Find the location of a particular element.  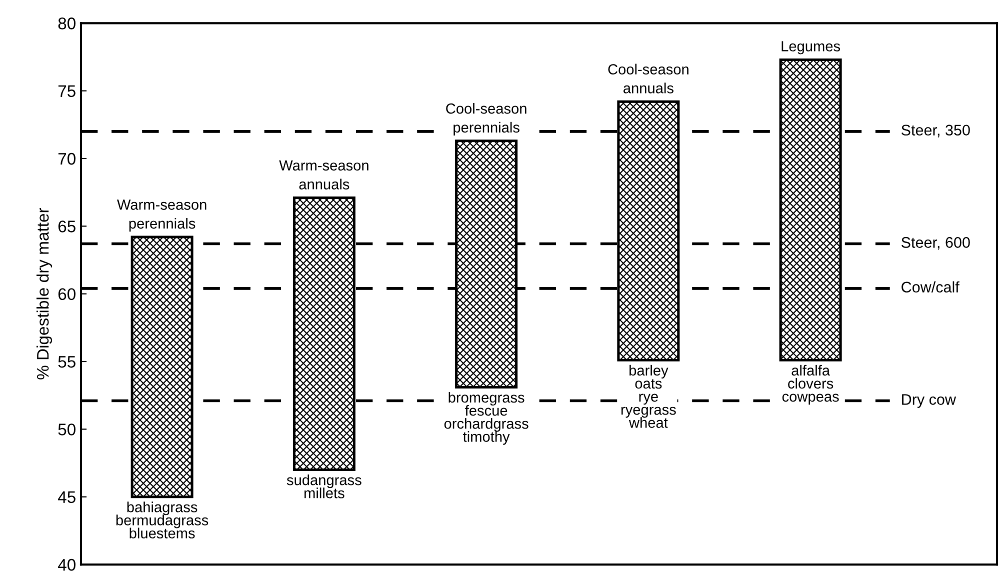

y-tick-label: 65 is located at coordinates (67, 226).